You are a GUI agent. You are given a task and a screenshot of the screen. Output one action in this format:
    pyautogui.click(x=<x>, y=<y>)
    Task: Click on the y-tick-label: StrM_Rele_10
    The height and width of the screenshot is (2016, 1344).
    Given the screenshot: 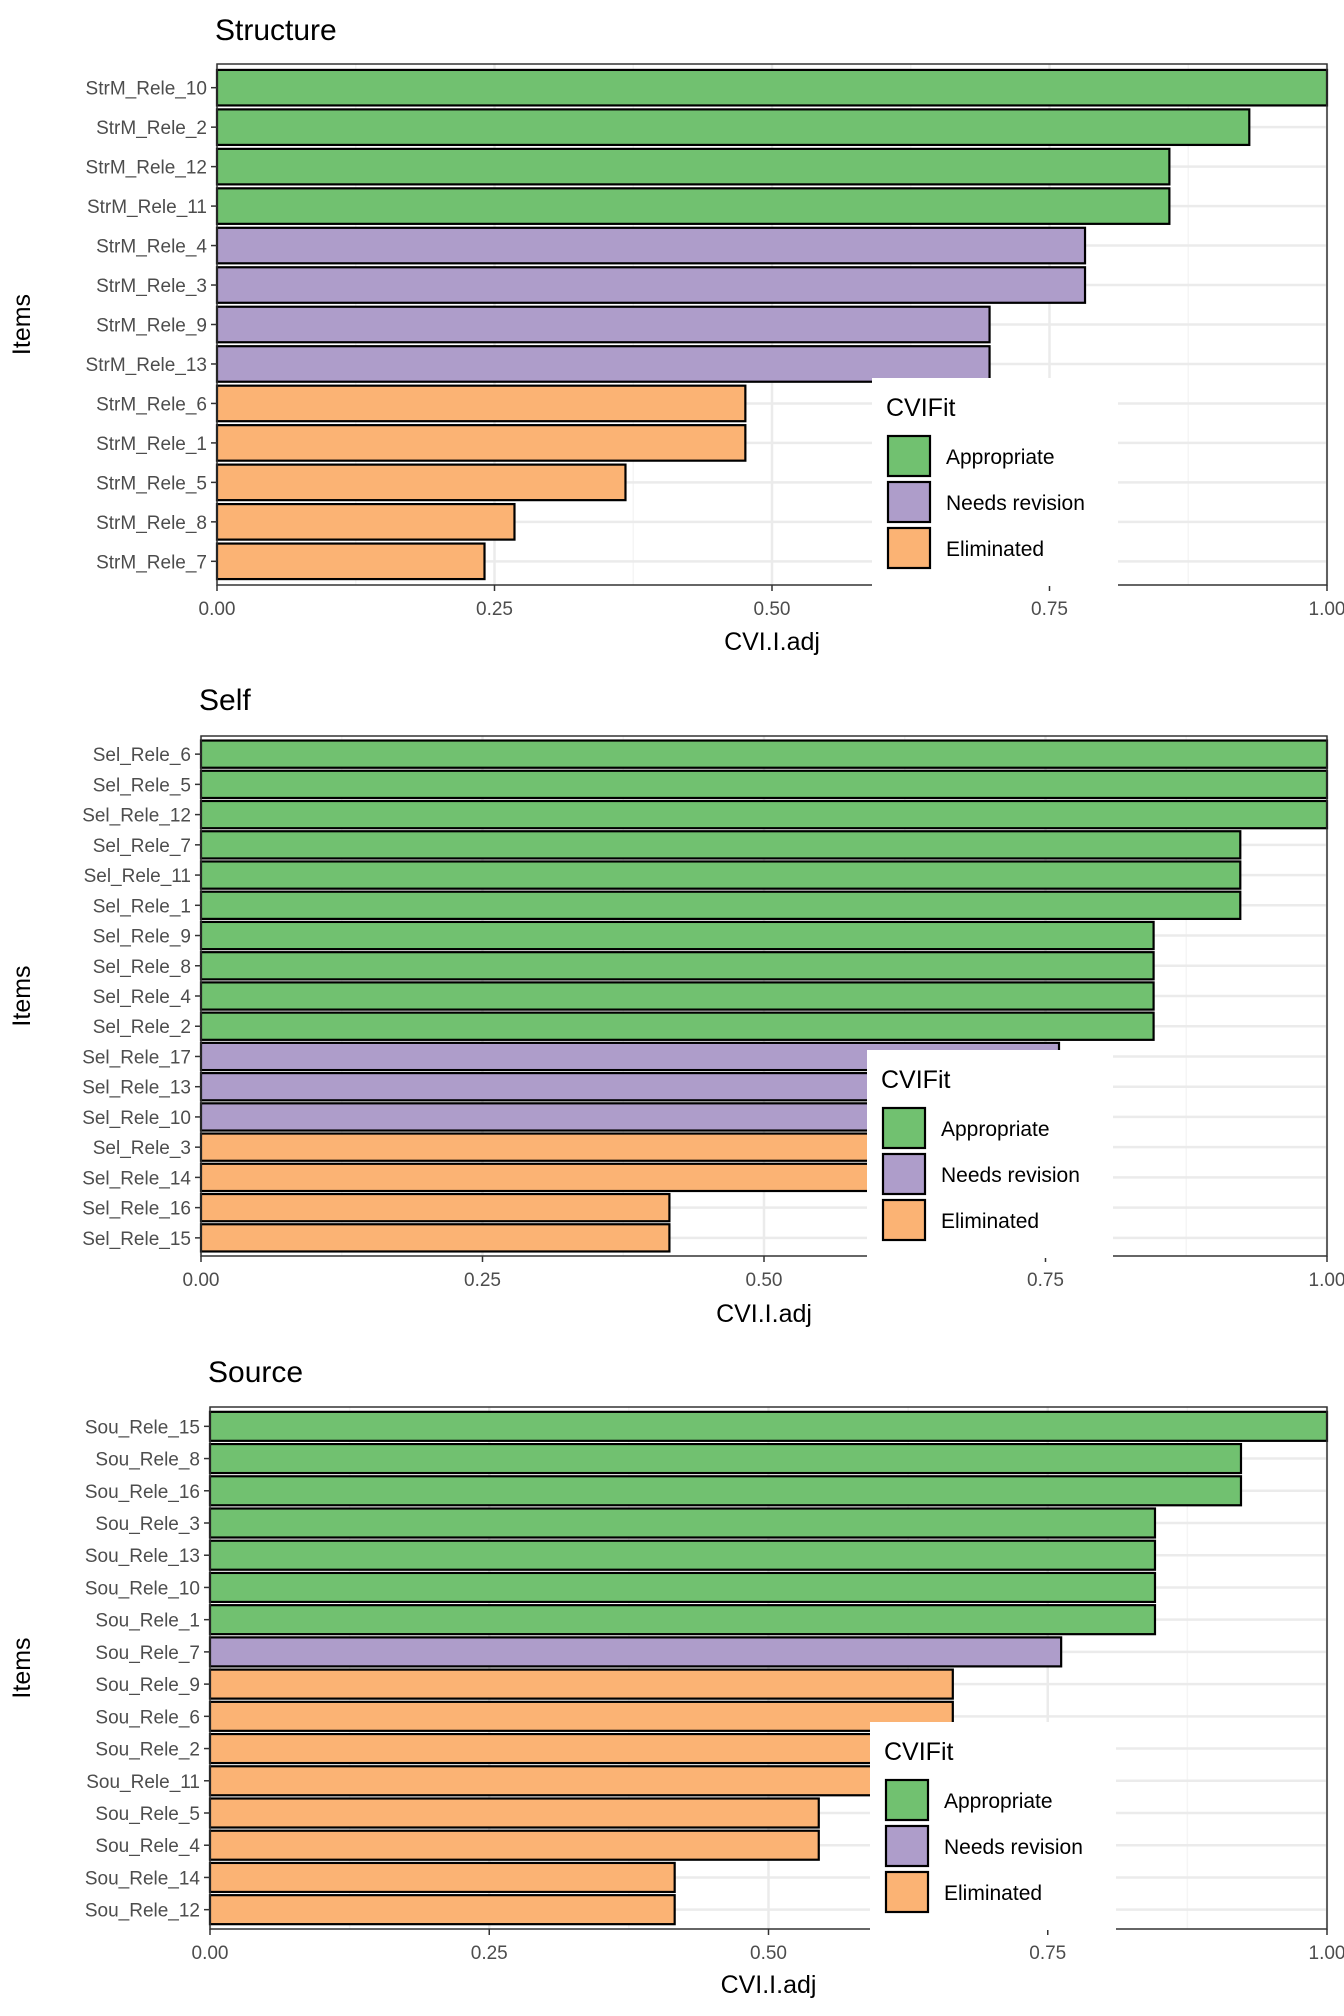 What is the action you would take?
    pyautogui.click(x=146, y=89)
    